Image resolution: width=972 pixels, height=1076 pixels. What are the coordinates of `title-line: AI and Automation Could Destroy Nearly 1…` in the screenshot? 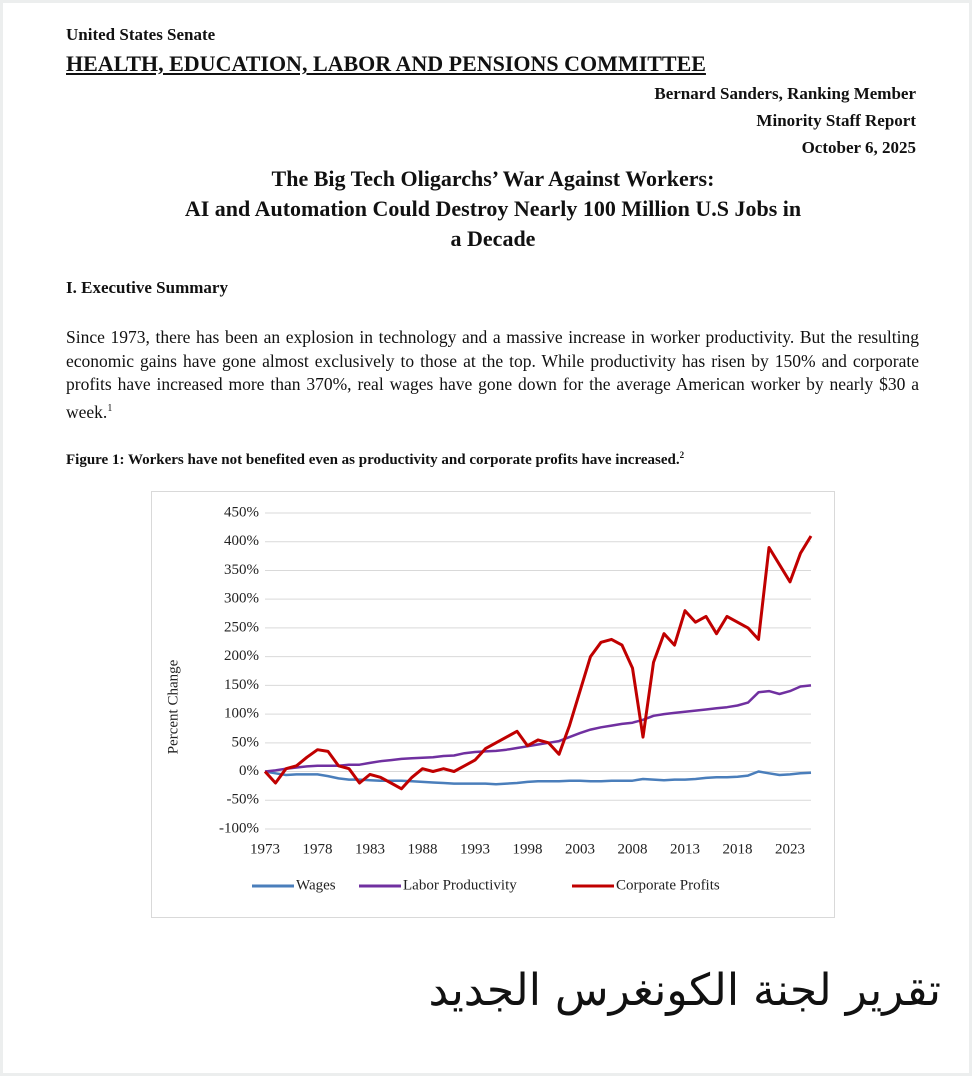 It's located at (493, 223).